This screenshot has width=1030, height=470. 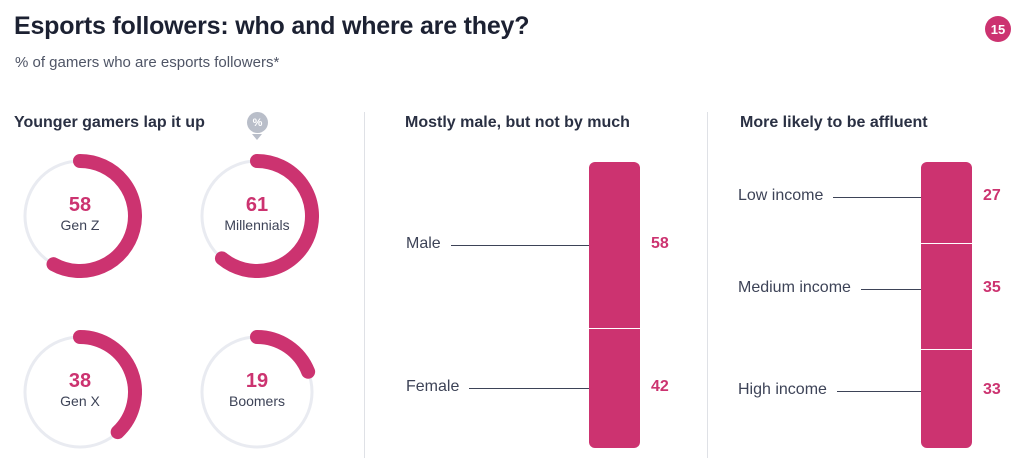 What do you see at coordinates (946, 398) in the screenshot?
I see `bar-segment-high-income` at bounding box center [946, 398].